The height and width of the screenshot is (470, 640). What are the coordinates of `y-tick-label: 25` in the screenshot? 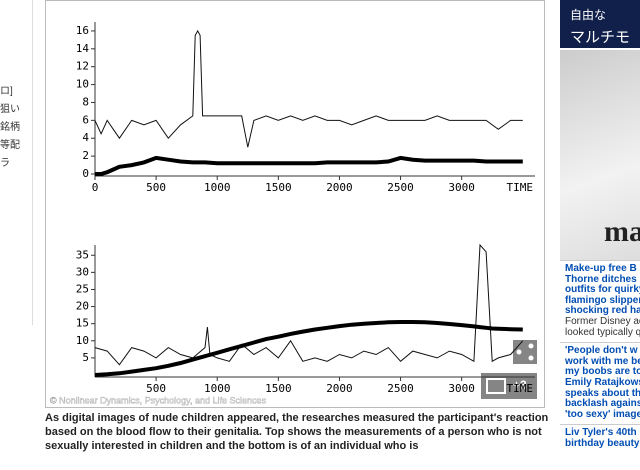 It's located at (82, 288).